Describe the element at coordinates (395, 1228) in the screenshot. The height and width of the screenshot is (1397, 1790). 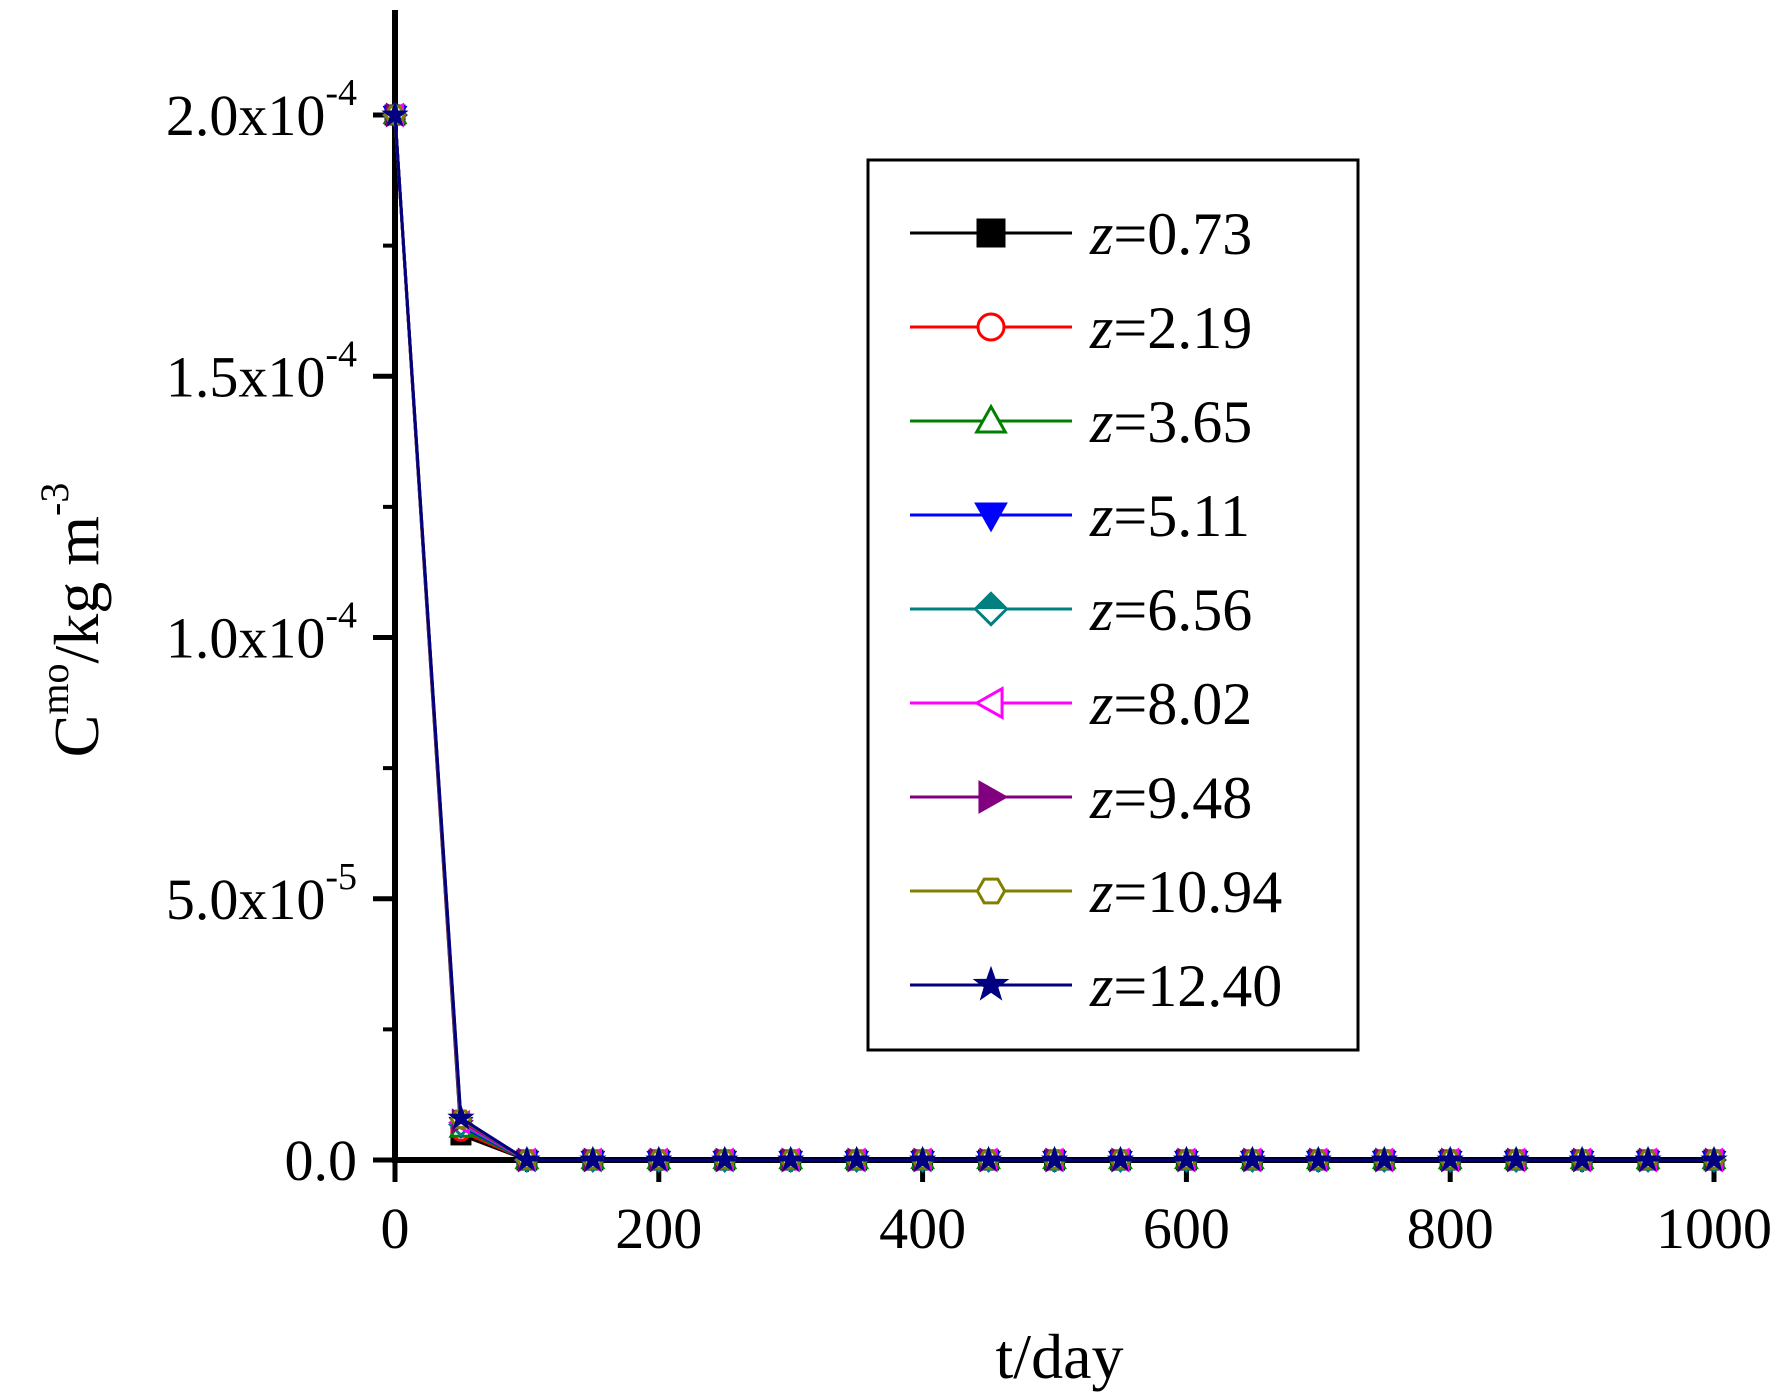
I see `x-tick-label: 0` at that location.